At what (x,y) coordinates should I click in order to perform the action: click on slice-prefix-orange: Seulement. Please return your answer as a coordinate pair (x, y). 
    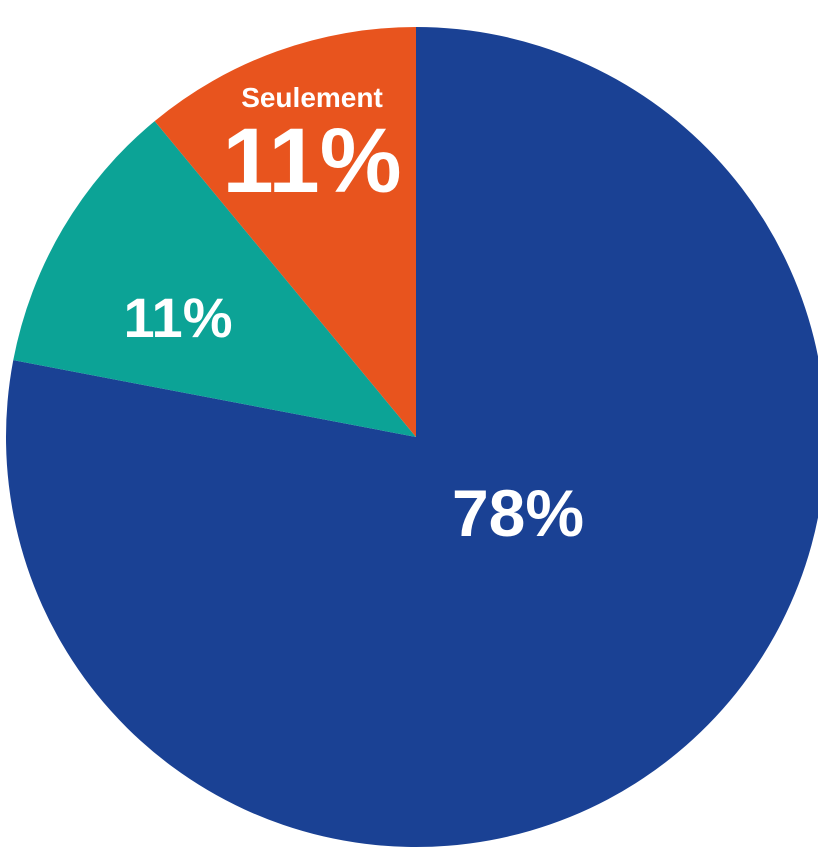
    Looking at the image, I should click on (312, 97).